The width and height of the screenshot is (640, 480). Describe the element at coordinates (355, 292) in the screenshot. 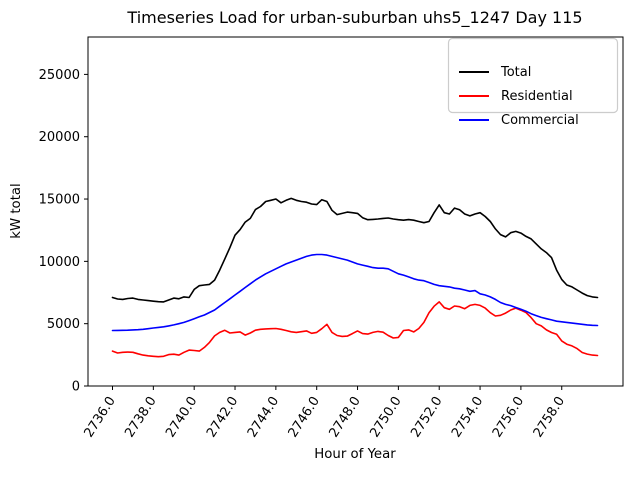

I see `series-line-commercial` at that location.